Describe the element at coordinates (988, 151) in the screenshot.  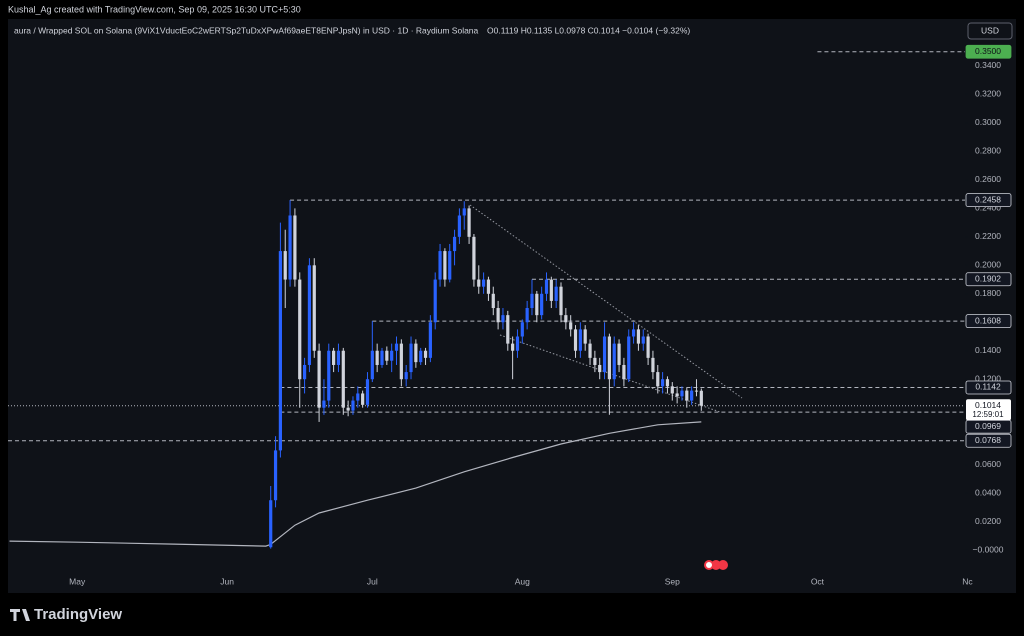
I see `y-tick-label: 0.2800` at that location.